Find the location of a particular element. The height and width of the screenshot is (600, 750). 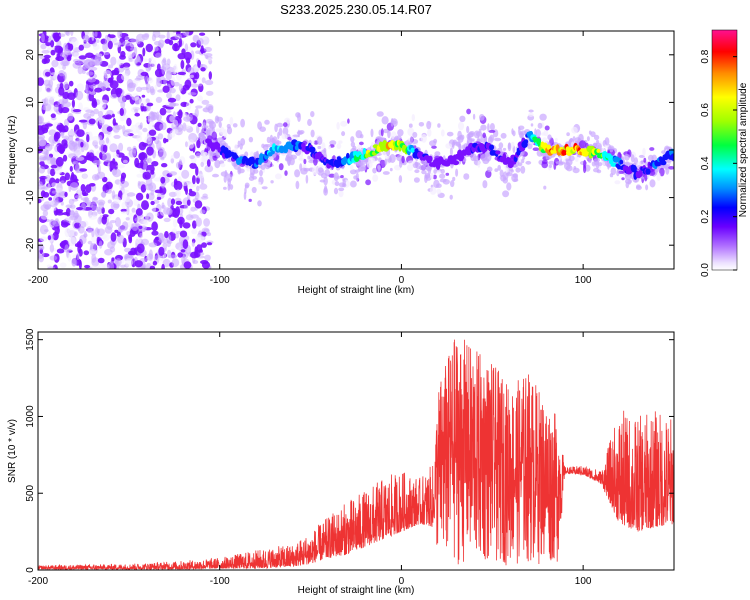

y-tick-label: 1500 is located at coordinates (30, 339).